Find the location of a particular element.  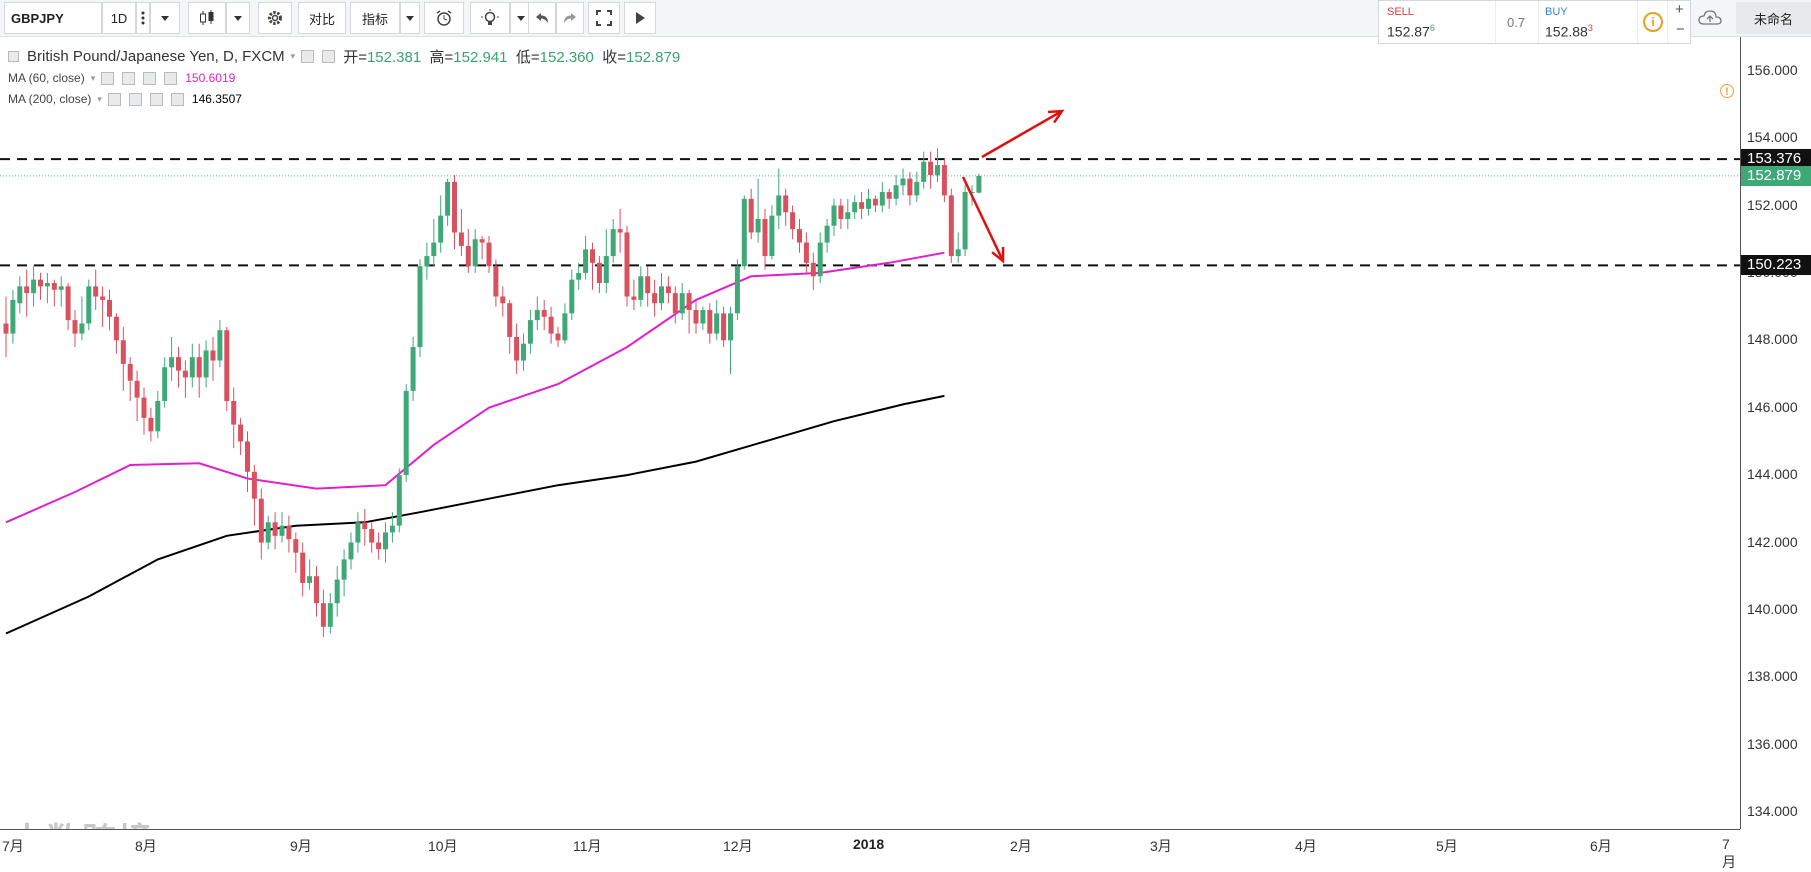

series-menu-icon: ▾ is located at coordinates (293, 56).